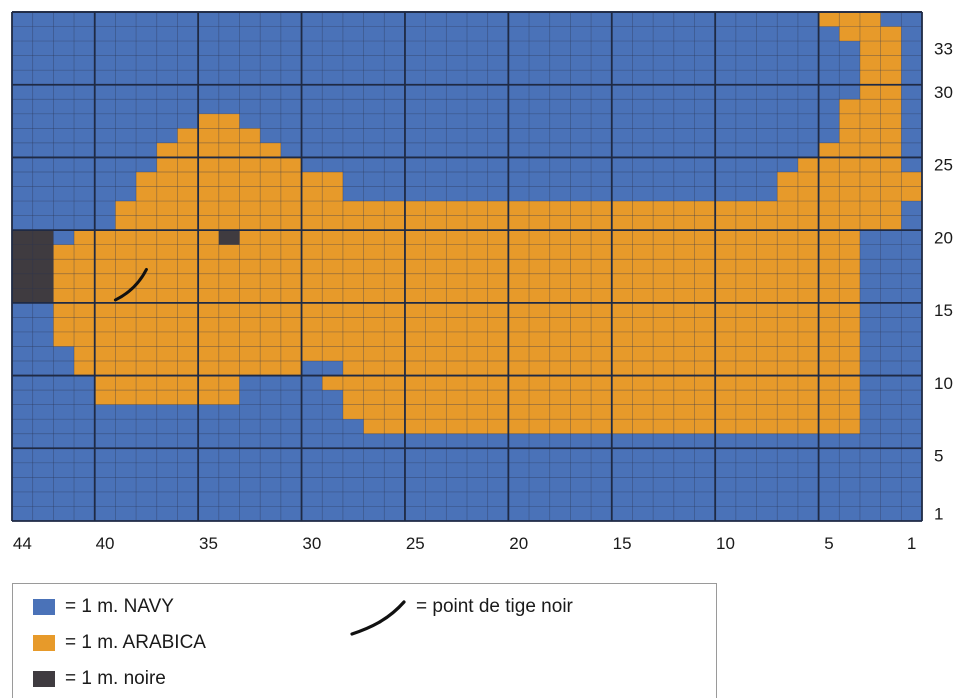 The image size is (967, 698). What do you see at coordinates (99, 679) in the screenshot?
I see `legend-item-noire: = 1 m. noire` at bounding box center [99, 679].